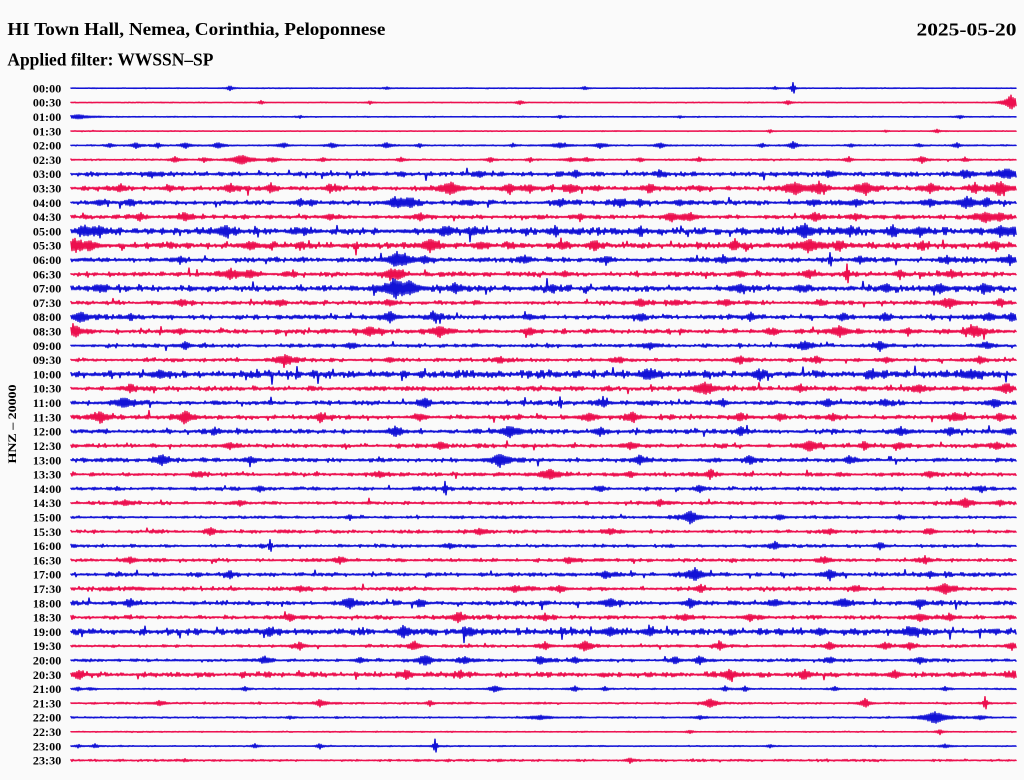  I want to click on svg-text: 01:30, so click(47, 131).